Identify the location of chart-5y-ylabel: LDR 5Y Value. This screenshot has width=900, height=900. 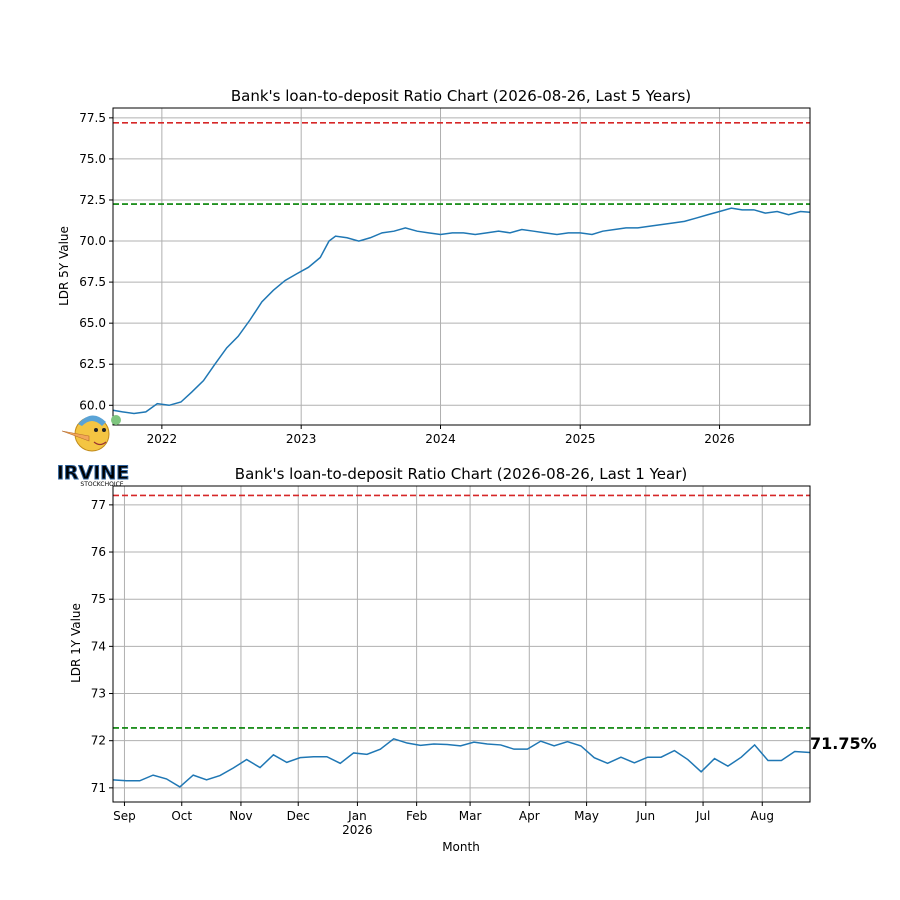
(64, 266).